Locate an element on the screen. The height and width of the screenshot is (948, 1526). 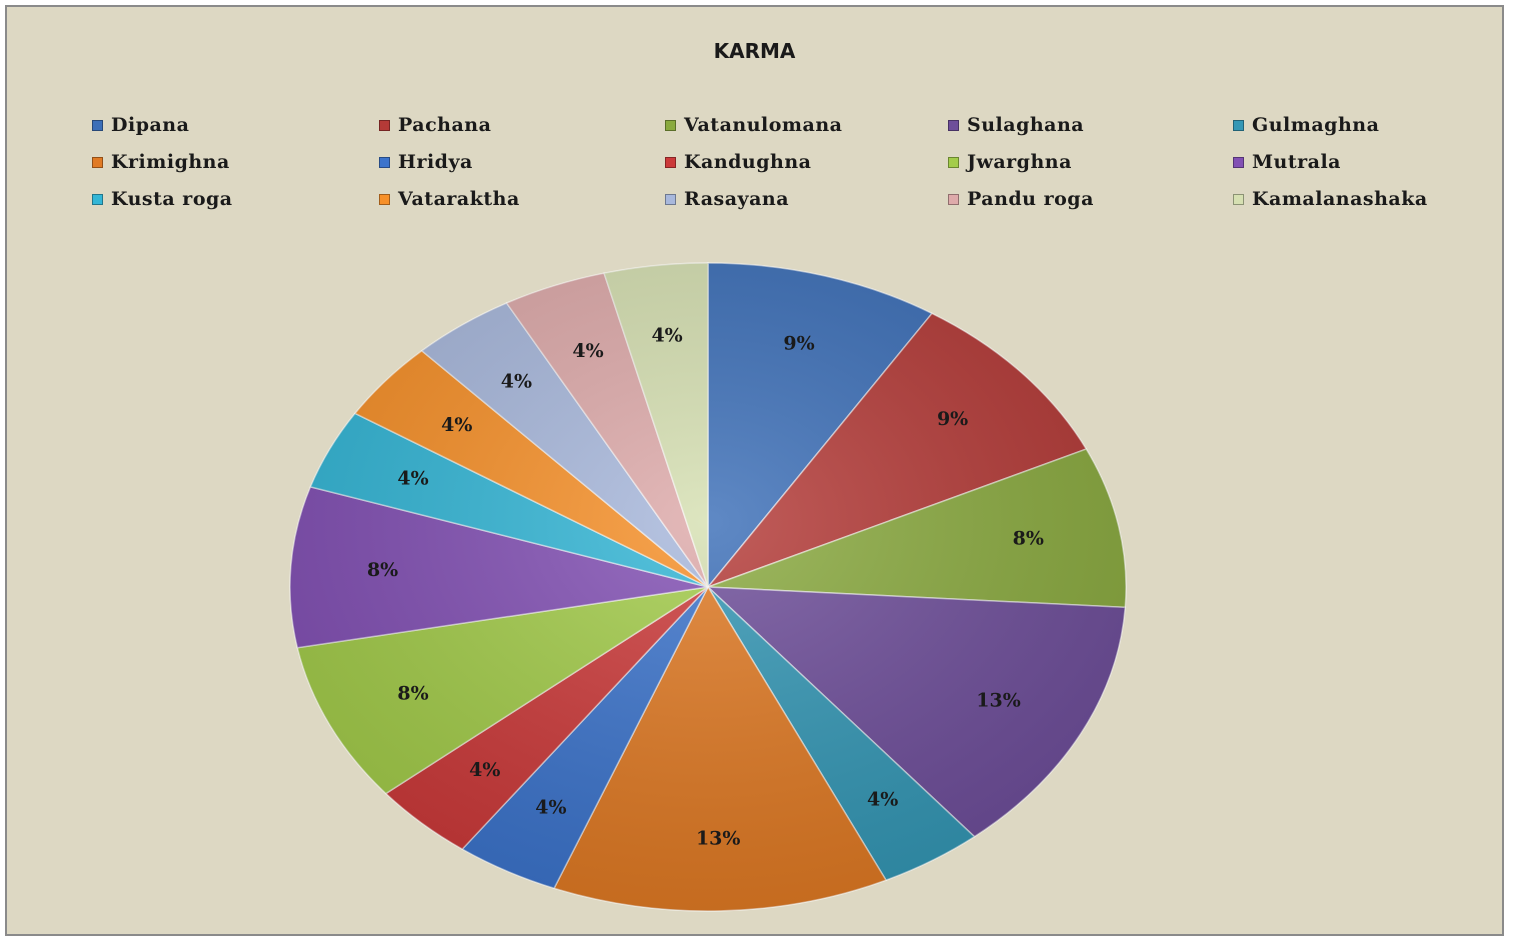
legend-item: Kandughna is located at coordinates (738, 162).